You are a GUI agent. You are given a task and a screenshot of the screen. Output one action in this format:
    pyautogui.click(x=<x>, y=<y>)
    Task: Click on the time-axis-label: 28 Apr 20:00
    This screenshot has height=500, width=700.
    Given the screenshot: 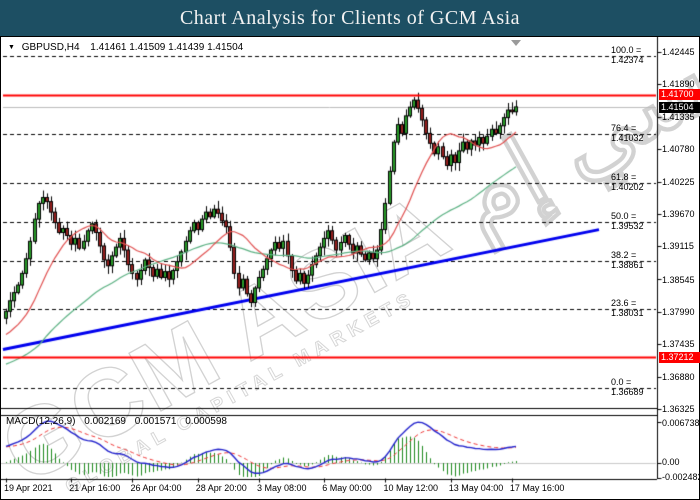 What is the action you would take?
    pyautogui.click(x=221, y=488)
    